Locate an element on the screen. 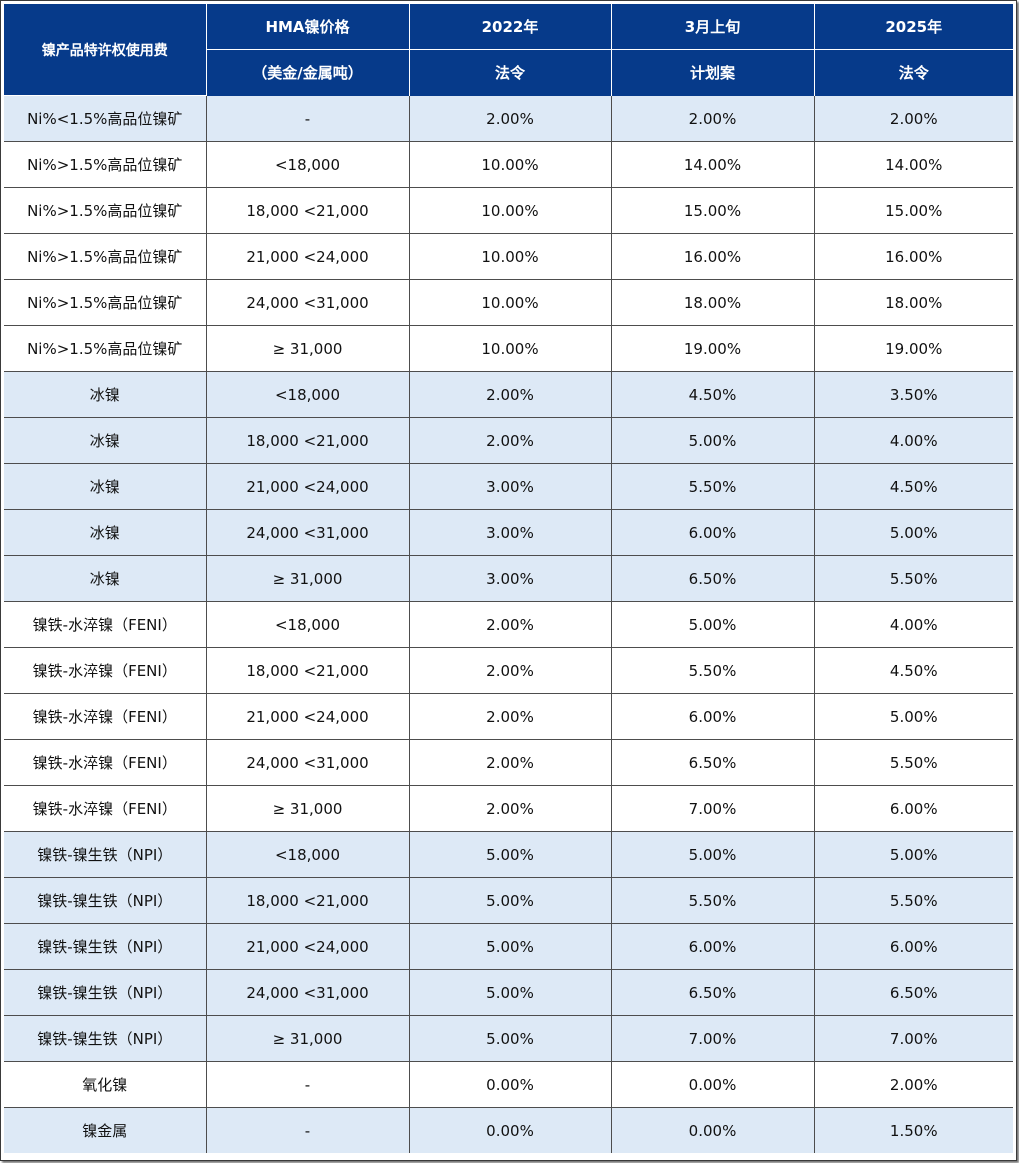 The height and width of the screenshot is (1163, 1019). header-hma-unit: （美金/金属吨） is located at coordinates (307, 72).